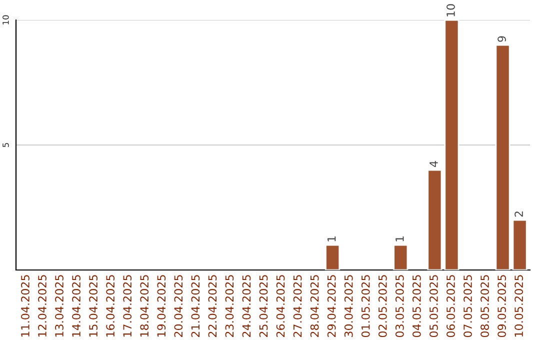 Image resolution: width=540 pixels, height=340 pixels. What do you see at coordinates (263, 306) in the screenshot?
I see `x-tick-label: 25.04.2025` at bounding box center [263, 306].